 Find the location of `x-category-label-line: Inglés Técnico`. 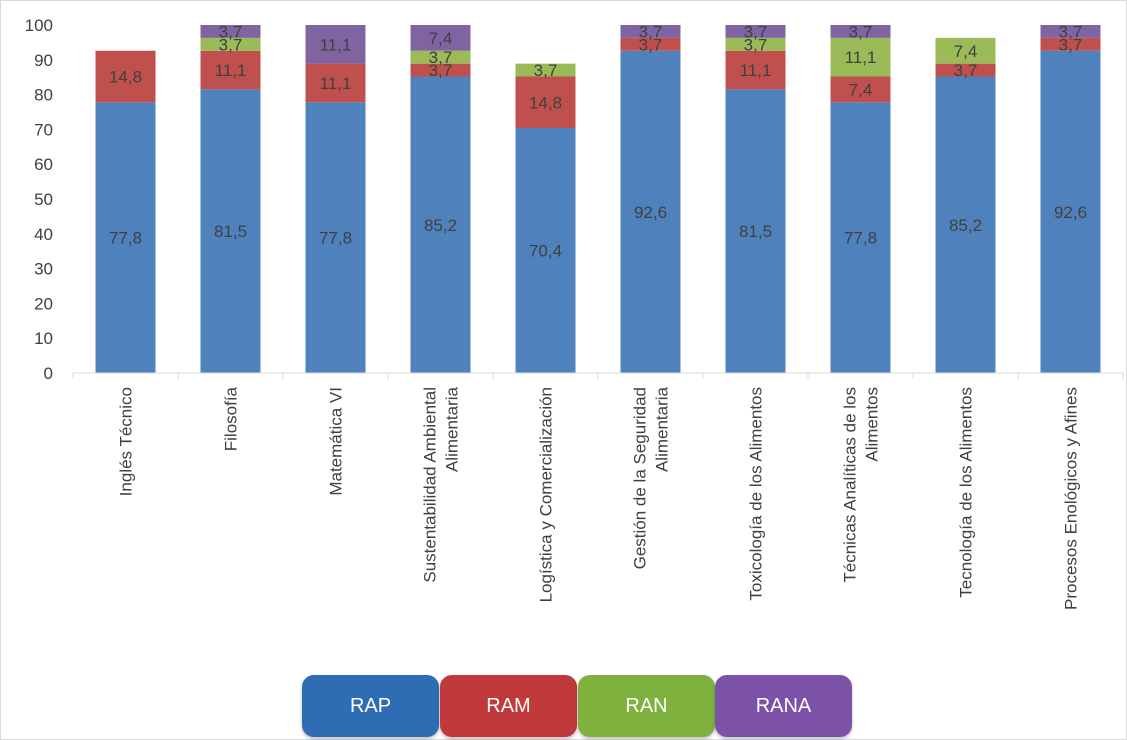

x-category-label-line: Inglés Técnico is located at coordinates (126, 441).